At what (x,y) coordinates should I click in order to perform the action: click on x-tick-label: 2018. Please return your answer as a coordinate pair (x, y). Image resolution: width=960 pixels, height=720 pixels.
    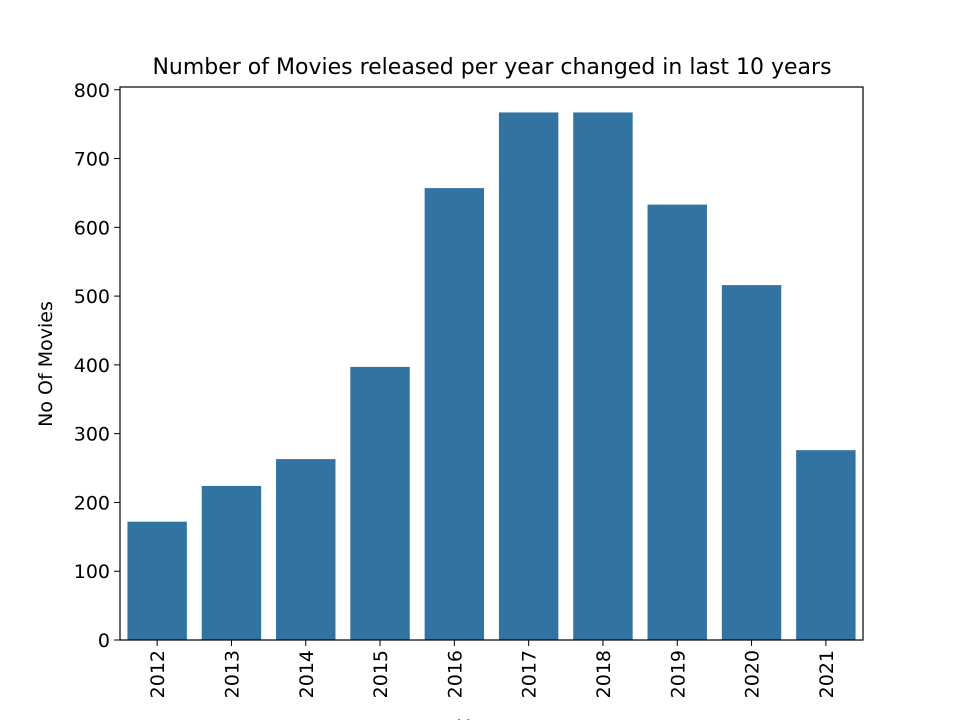
    Looking at the image, I should click on (604, 674).